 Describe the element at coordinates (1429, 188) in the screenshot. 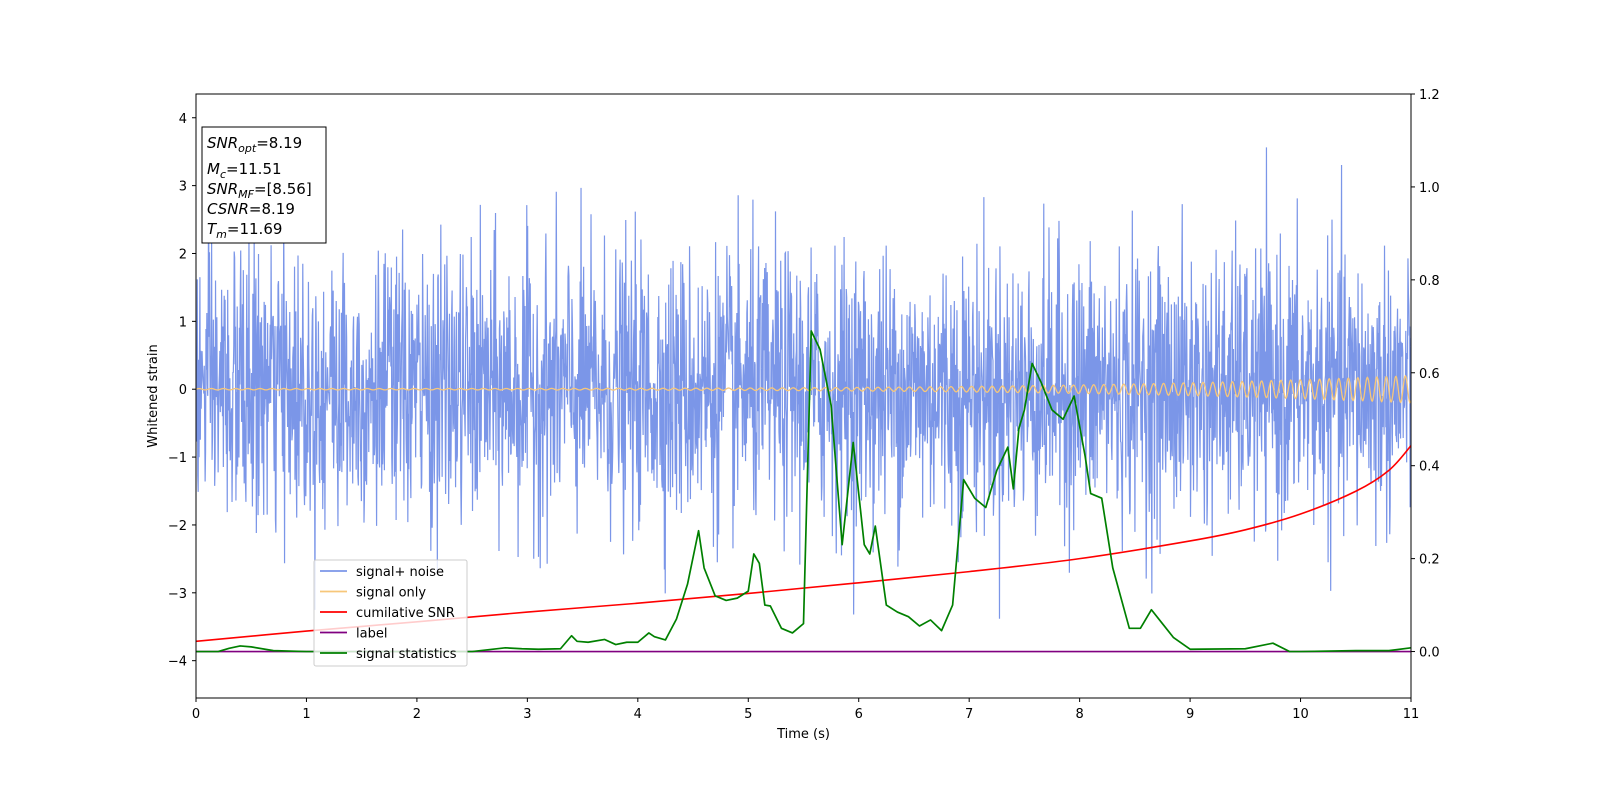

I see `y-right-tick-label: 1.0` at that location.